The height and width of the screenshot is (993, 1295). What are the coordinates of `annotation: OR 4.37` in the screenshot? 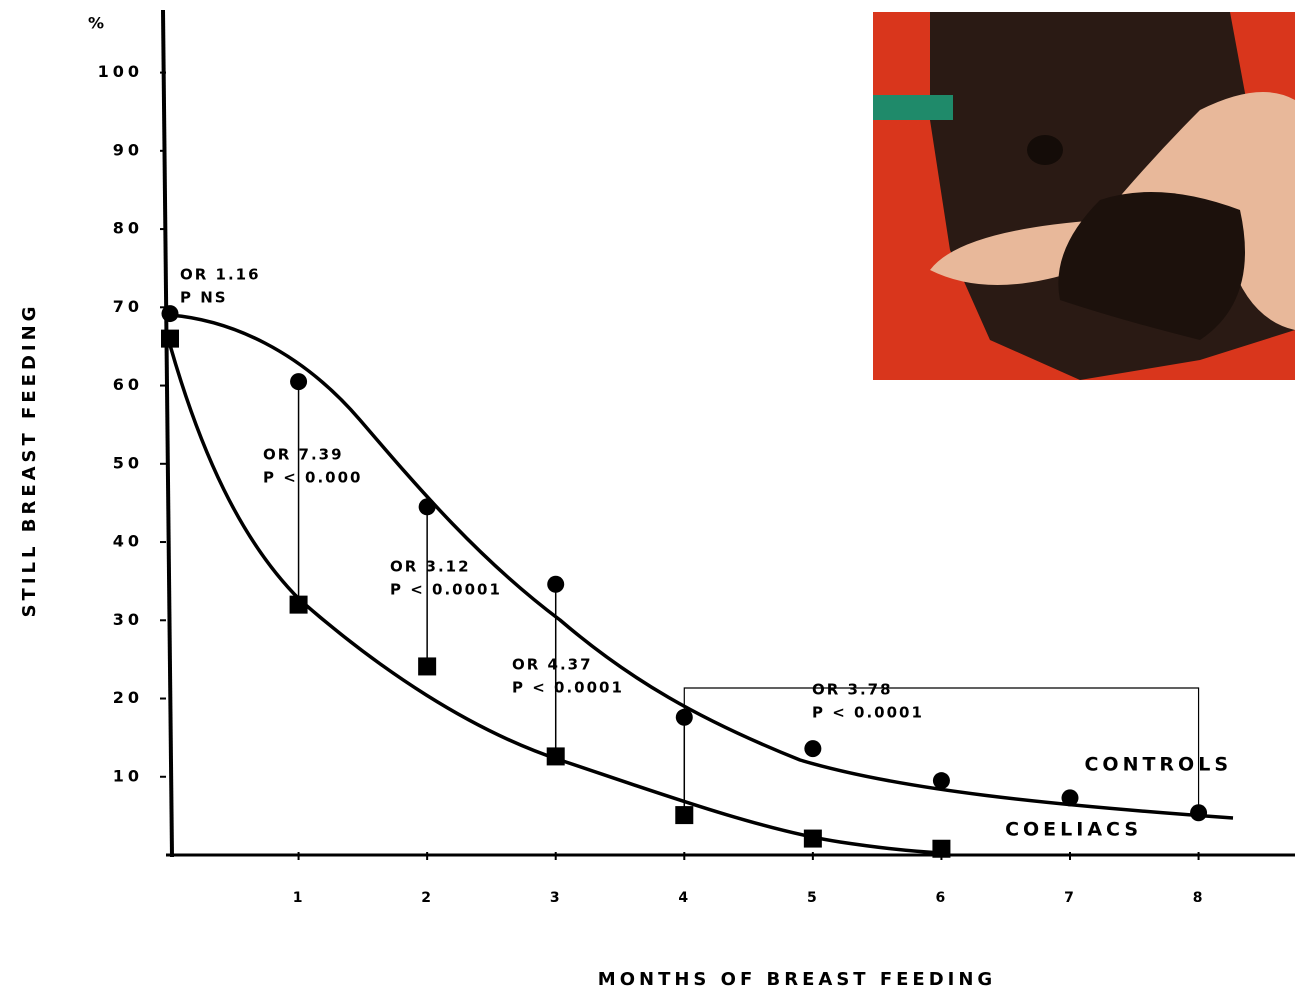 It's located at (552, 665).